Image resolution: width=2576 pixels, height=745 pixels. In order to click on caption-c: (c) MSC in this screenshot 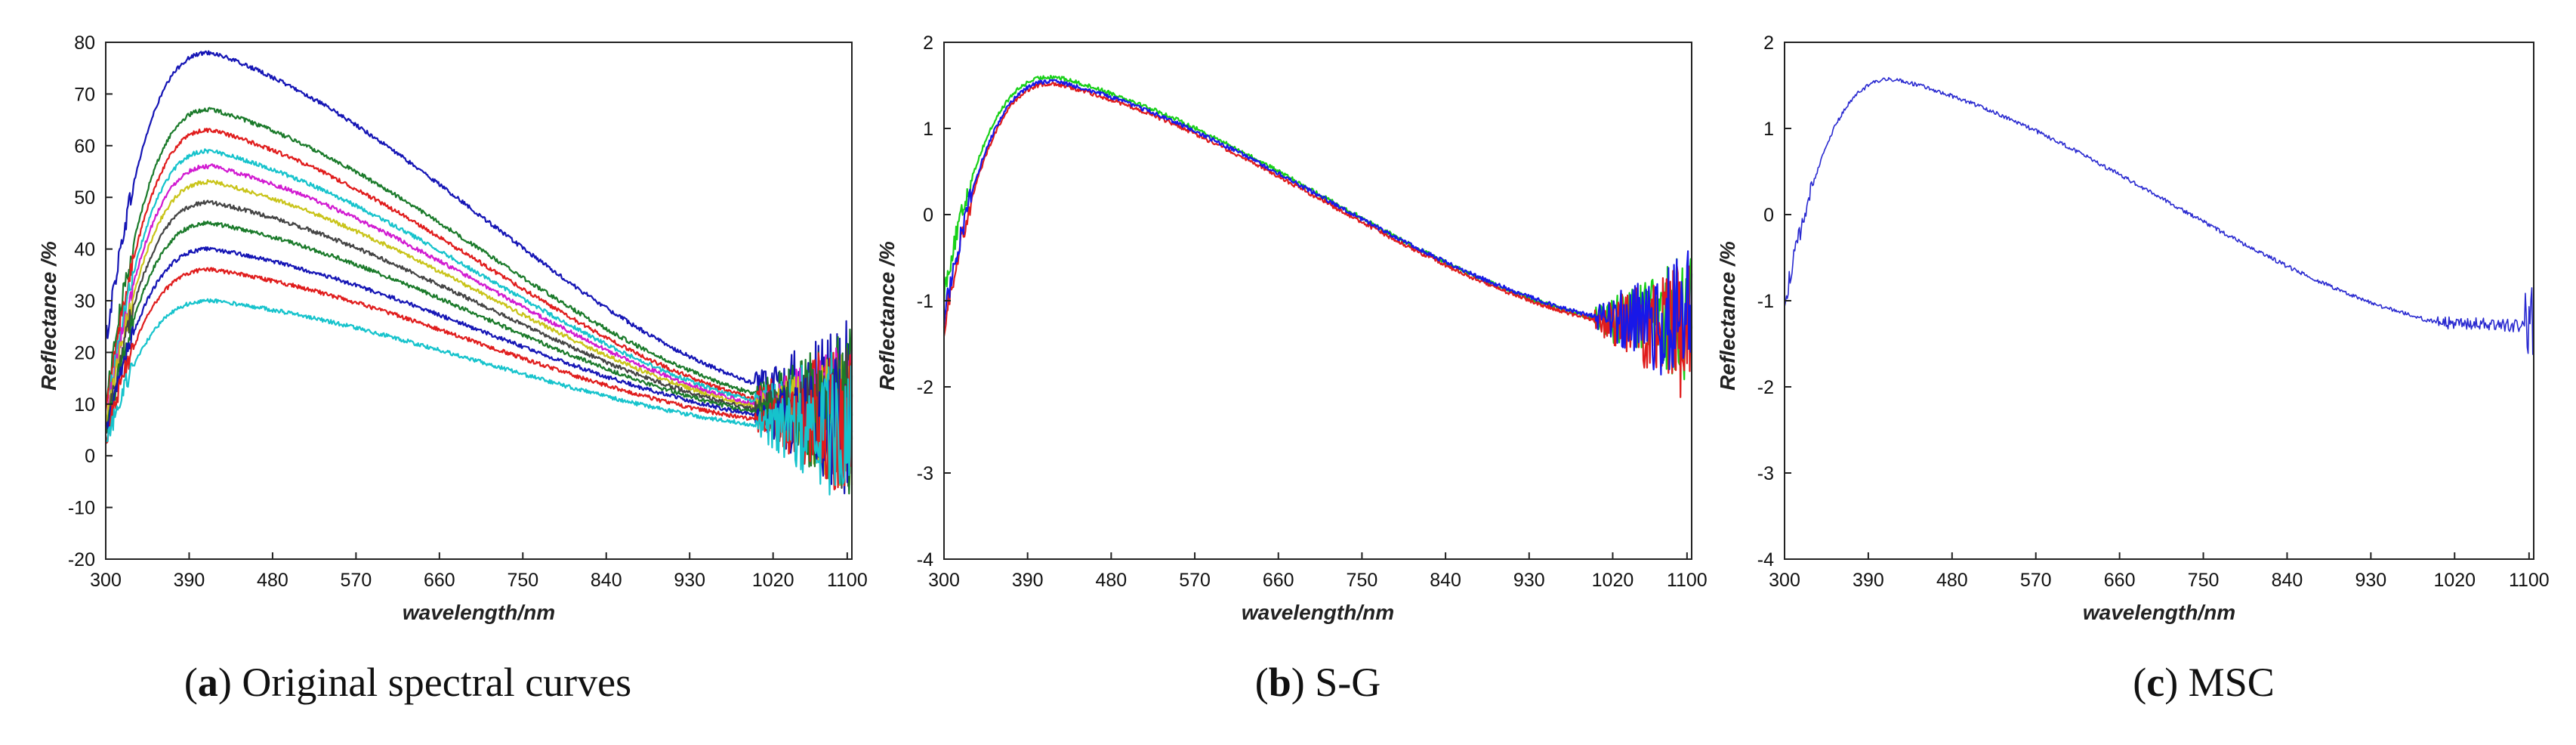, I will do `click(2204, 682)`.